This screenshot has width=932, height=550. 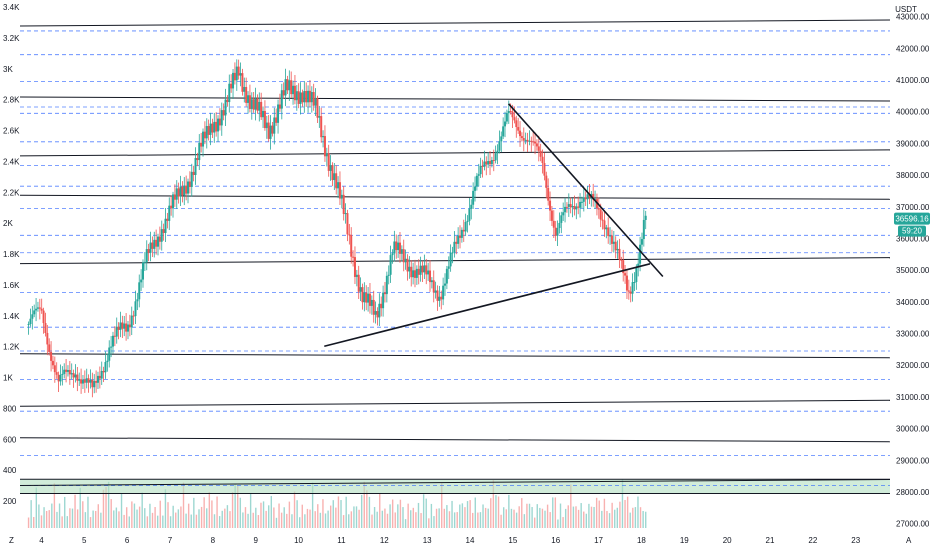 What do you see at coordinates (11, 38) in the screenshot?
I see `left-axis-tick: 3.2K` at bounding box center [11, 38].